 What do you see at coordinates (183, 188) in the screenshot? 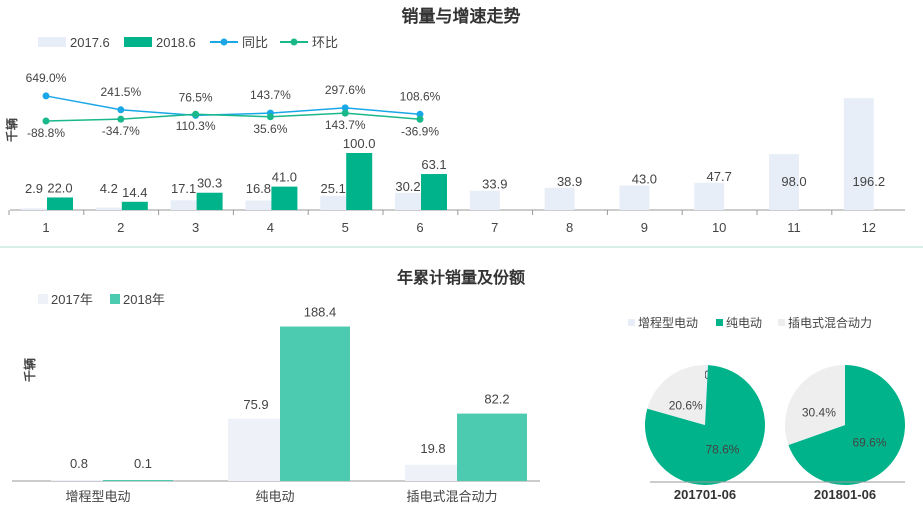
I see `bar-label-2017: 17.1` at bounding box center [183, 188].